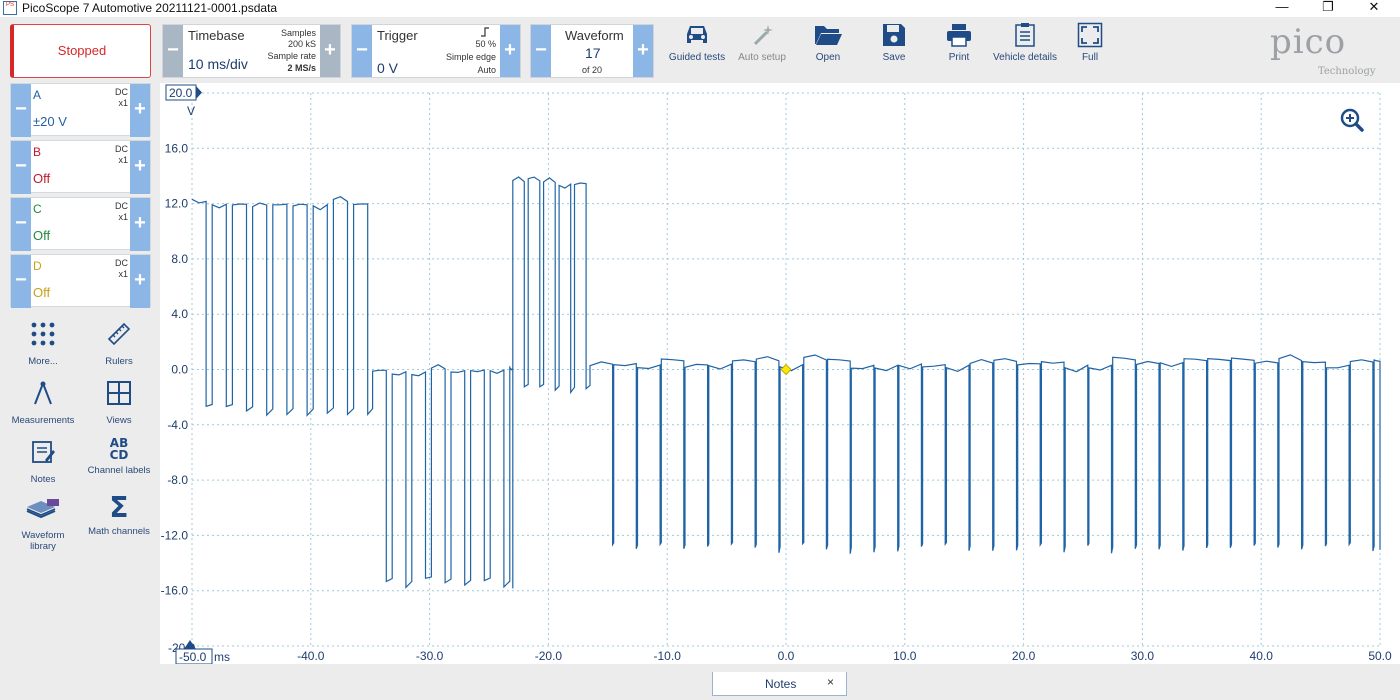 The image size is (1400, 700). I want to click on waveform-total: of 20, so click(592, 70).